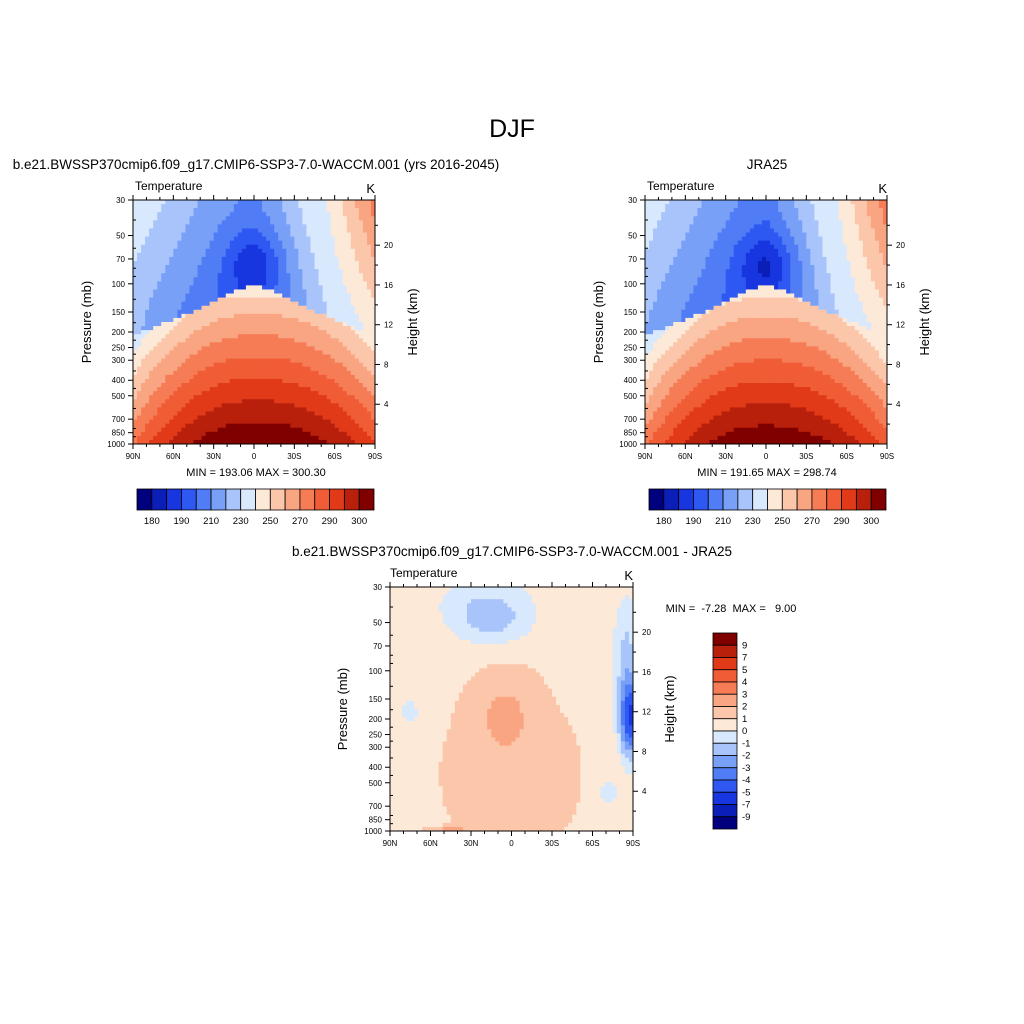 The width and height of the screenshot is (1024, 1024). I want to click on colorbar-box, so click(218, 499).